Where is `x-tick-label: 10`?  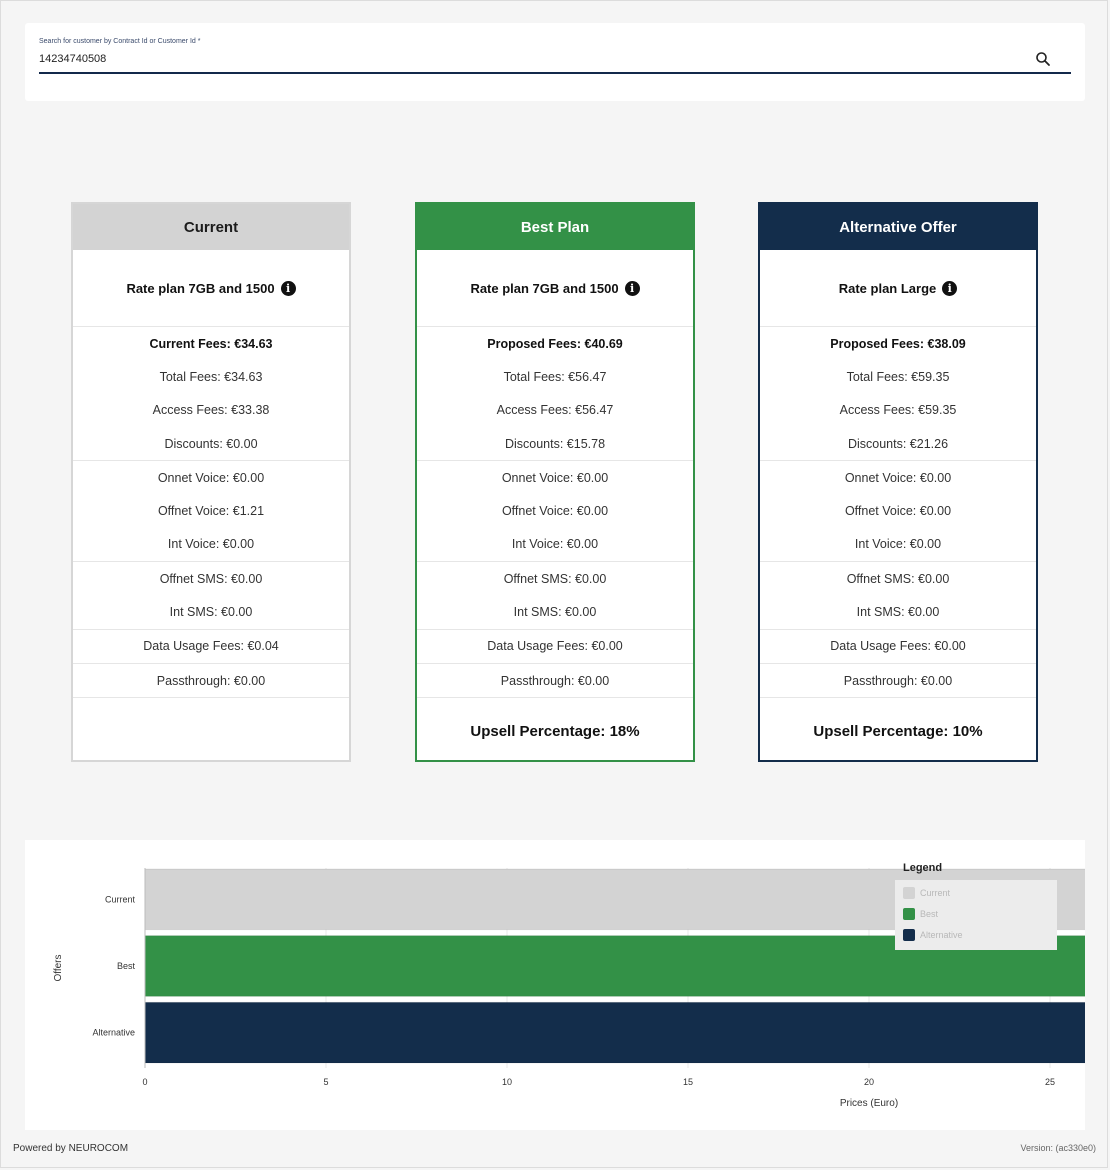
x-tick-label: 10 is located at coordinates (507, 1082).